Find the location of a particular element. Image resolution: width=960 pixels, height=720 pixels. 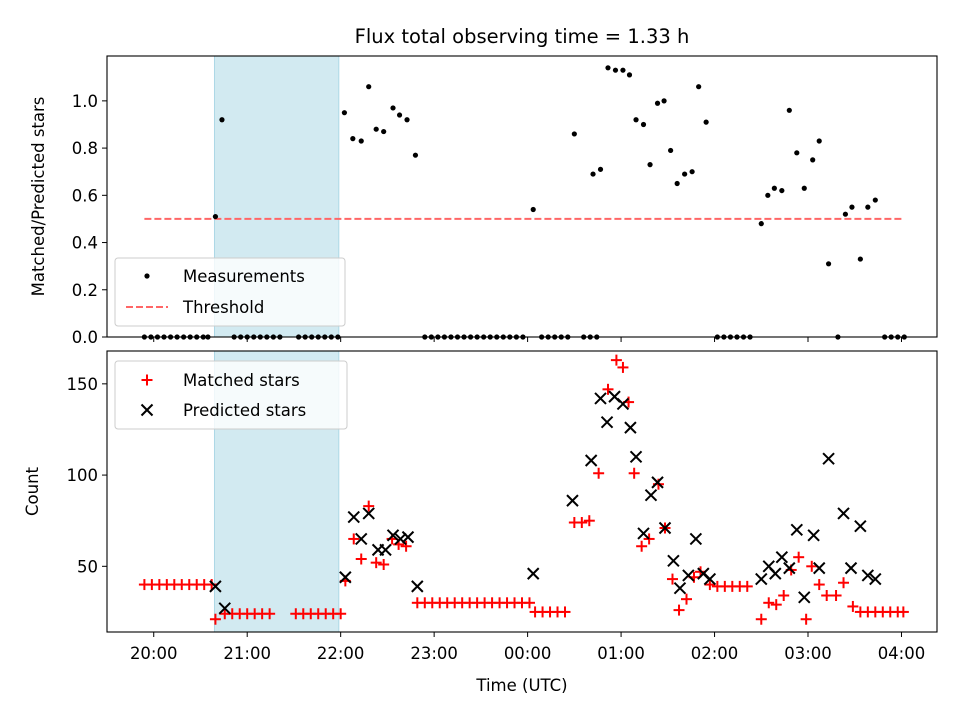

y-tick-label: 1.0 is located at coordinates (85, 101).